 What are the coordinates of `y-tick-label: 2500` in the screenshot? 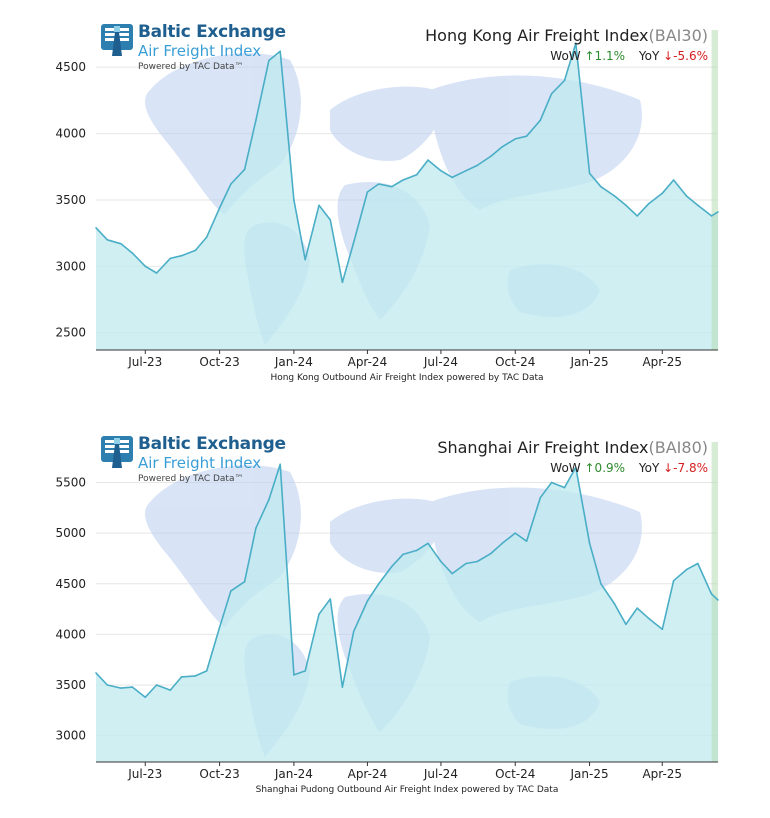 It's located at (70, 333).